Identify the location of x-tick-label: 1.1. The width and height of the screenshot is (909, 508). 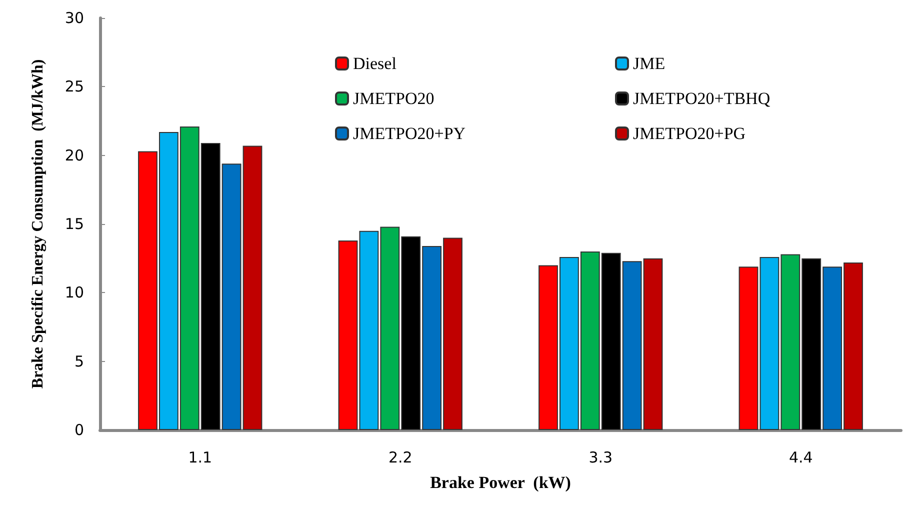
(200, 457).